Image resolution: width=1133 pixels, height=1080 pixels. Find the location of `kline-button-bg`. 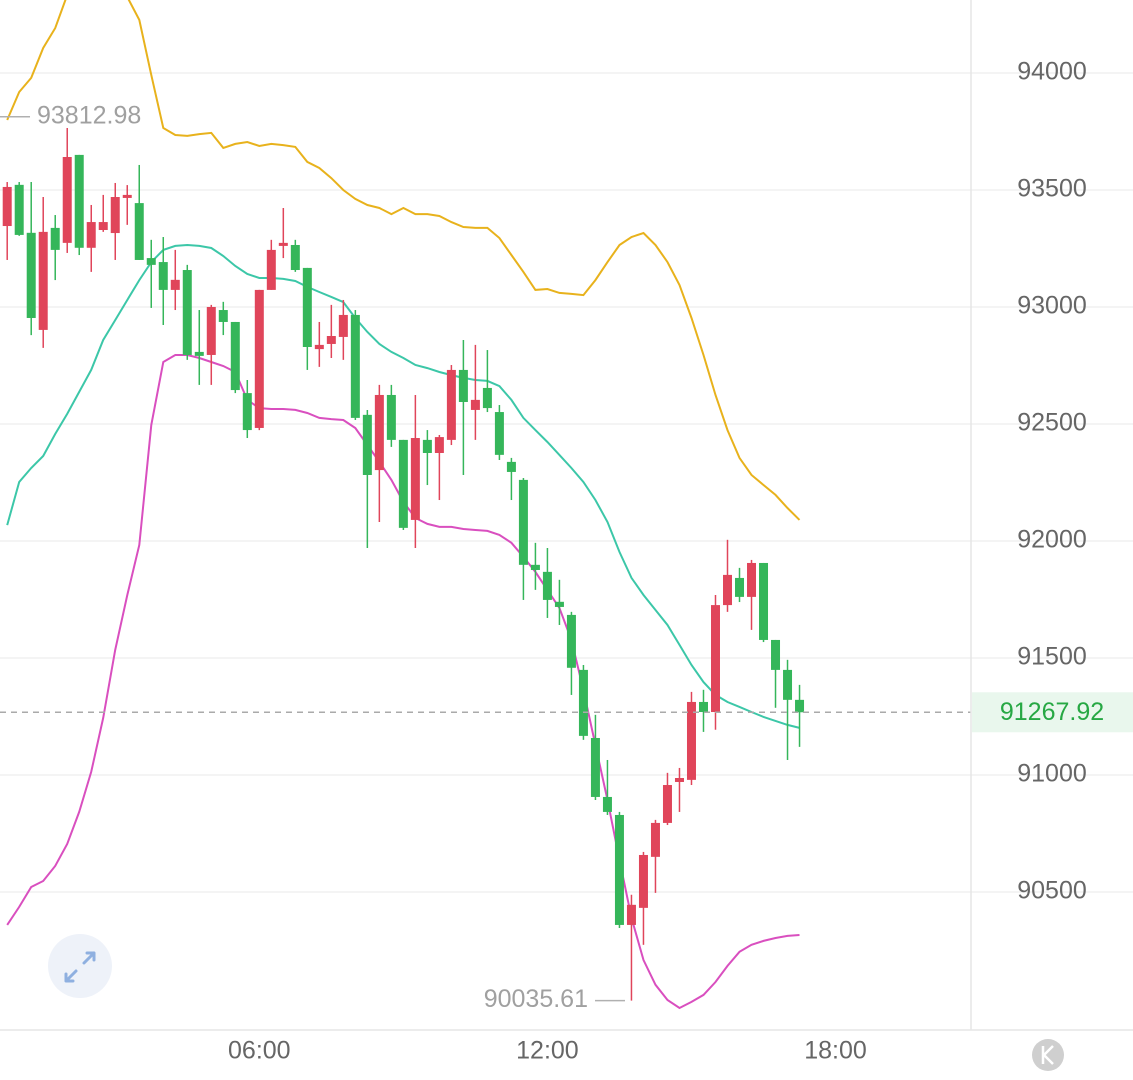

kline-button-bg is located at coordinates (1048, 1055).